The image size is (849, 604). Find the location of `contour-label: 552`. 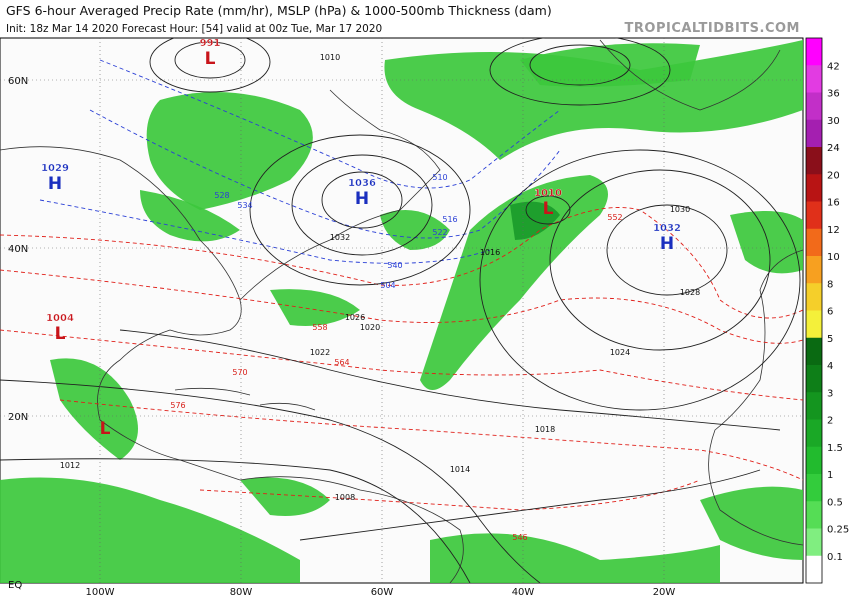

contour-label: 552 is located at coordinates (614, 217).